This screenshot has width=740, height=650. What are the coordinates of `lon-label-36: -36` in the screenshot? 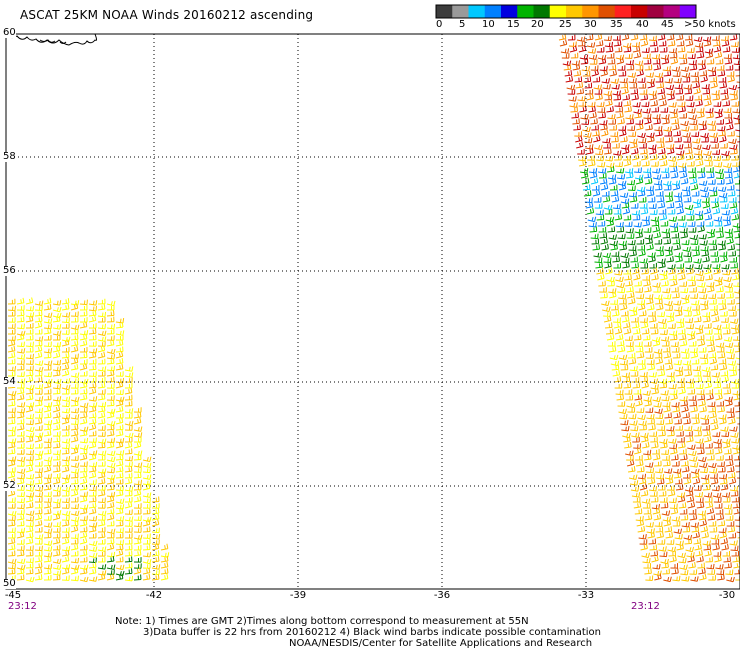 It's located at (442, 595).